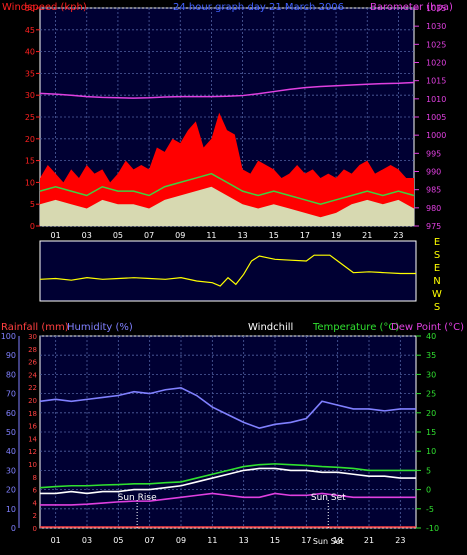 Image resolution: width=467 pixels, height=555 pixels. I want to click on baro-y-tick-label: 1010, so click(436, 99).